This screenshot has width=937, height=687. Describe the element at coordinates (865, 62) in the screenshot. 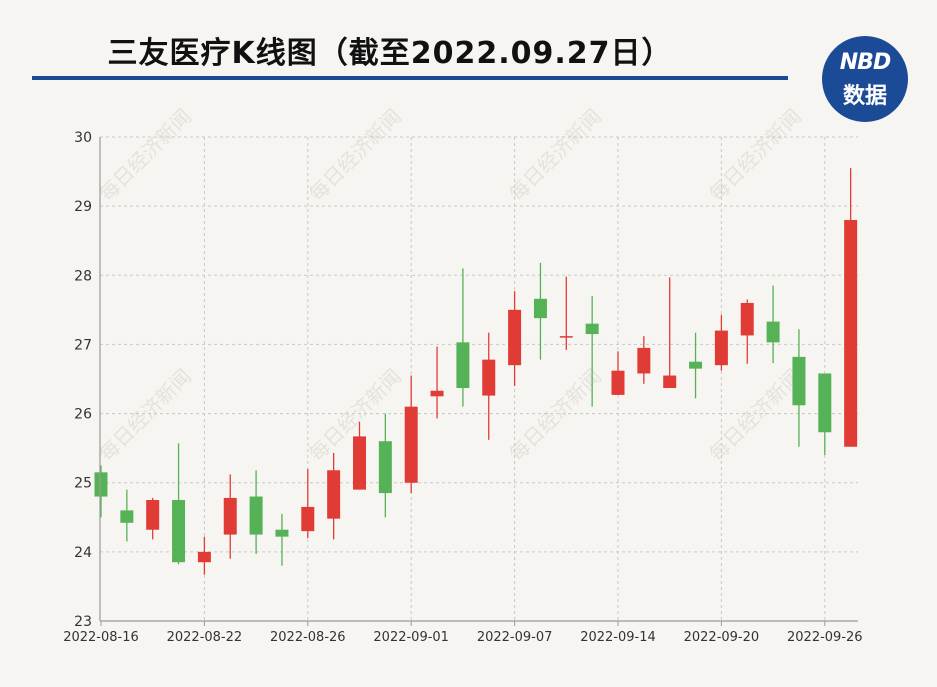

I see `logo-text-nbd: NBD` at that location.